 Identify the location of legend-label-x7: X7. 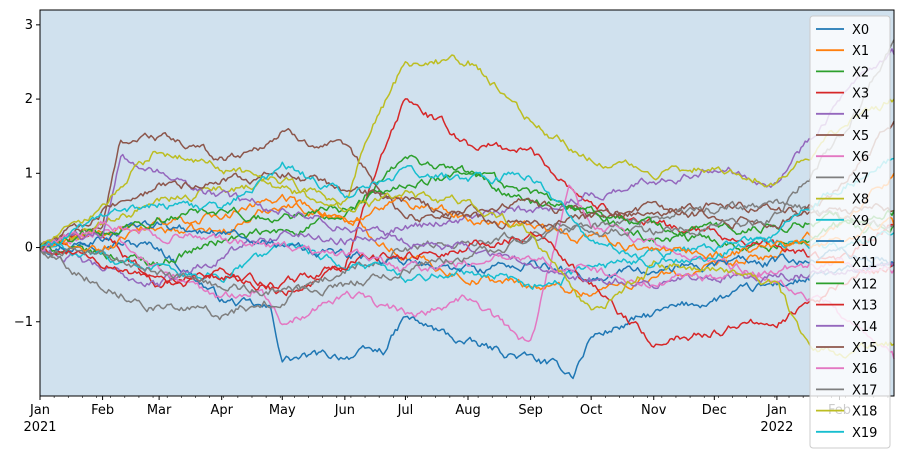
(860, 178).